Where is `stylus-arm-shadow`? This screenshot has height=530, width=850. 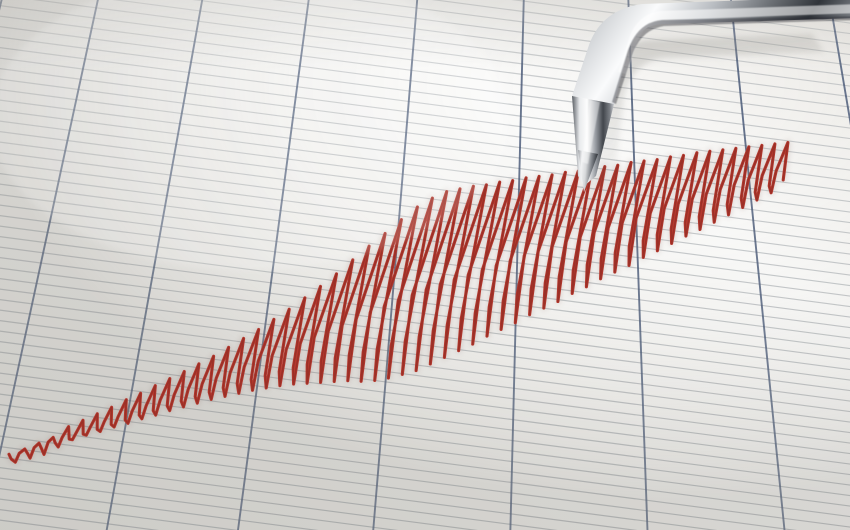 stylus-arm-shadow is located at coordinates (705, 115).